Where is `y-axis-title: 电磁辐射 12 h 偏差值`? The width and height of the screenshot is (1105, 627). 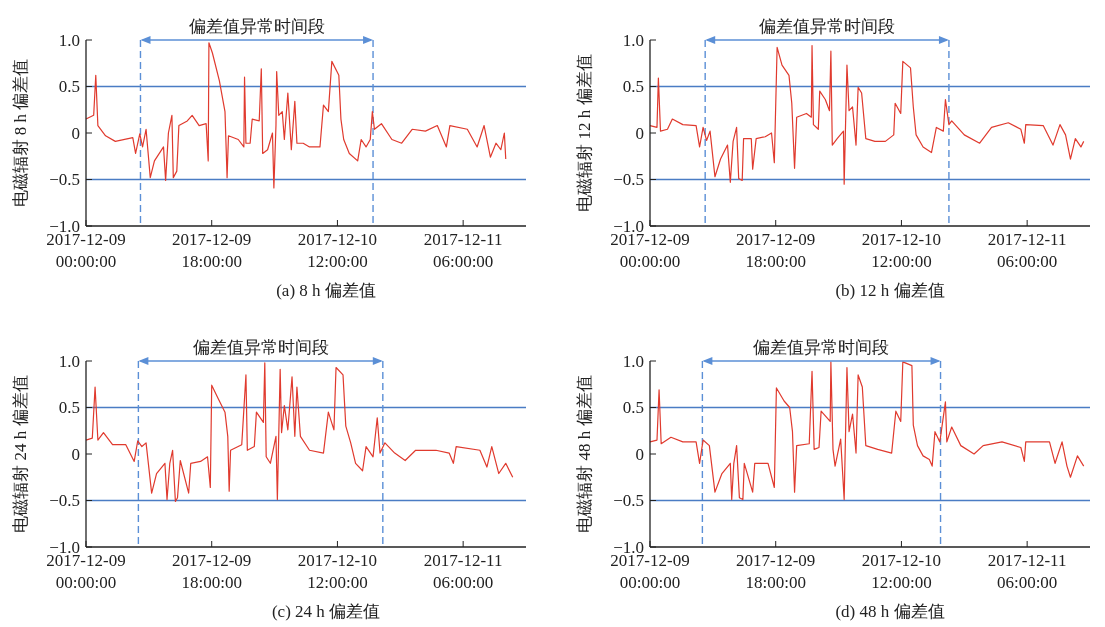
y-axis-title: 电磁辐射 12 h 偏差值 is located at coordinates (584, 133).